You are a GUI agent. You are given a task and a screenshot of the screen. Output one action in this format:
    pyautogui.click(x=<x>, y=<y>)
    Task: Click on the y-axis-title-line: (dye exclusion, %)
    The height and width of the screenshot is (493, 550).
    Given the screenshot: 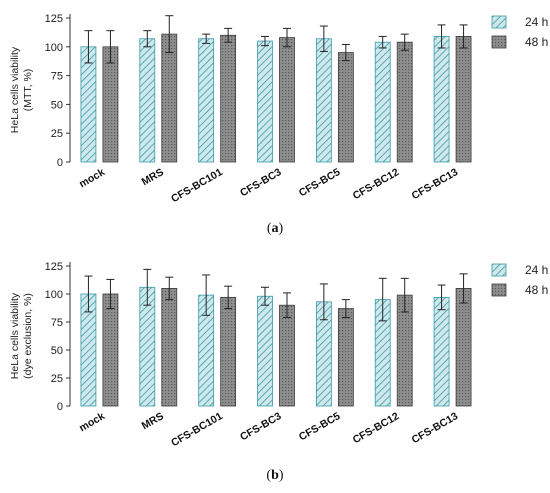 What is the action you would take?
    pyautogui.click(x=28, y=336)
    